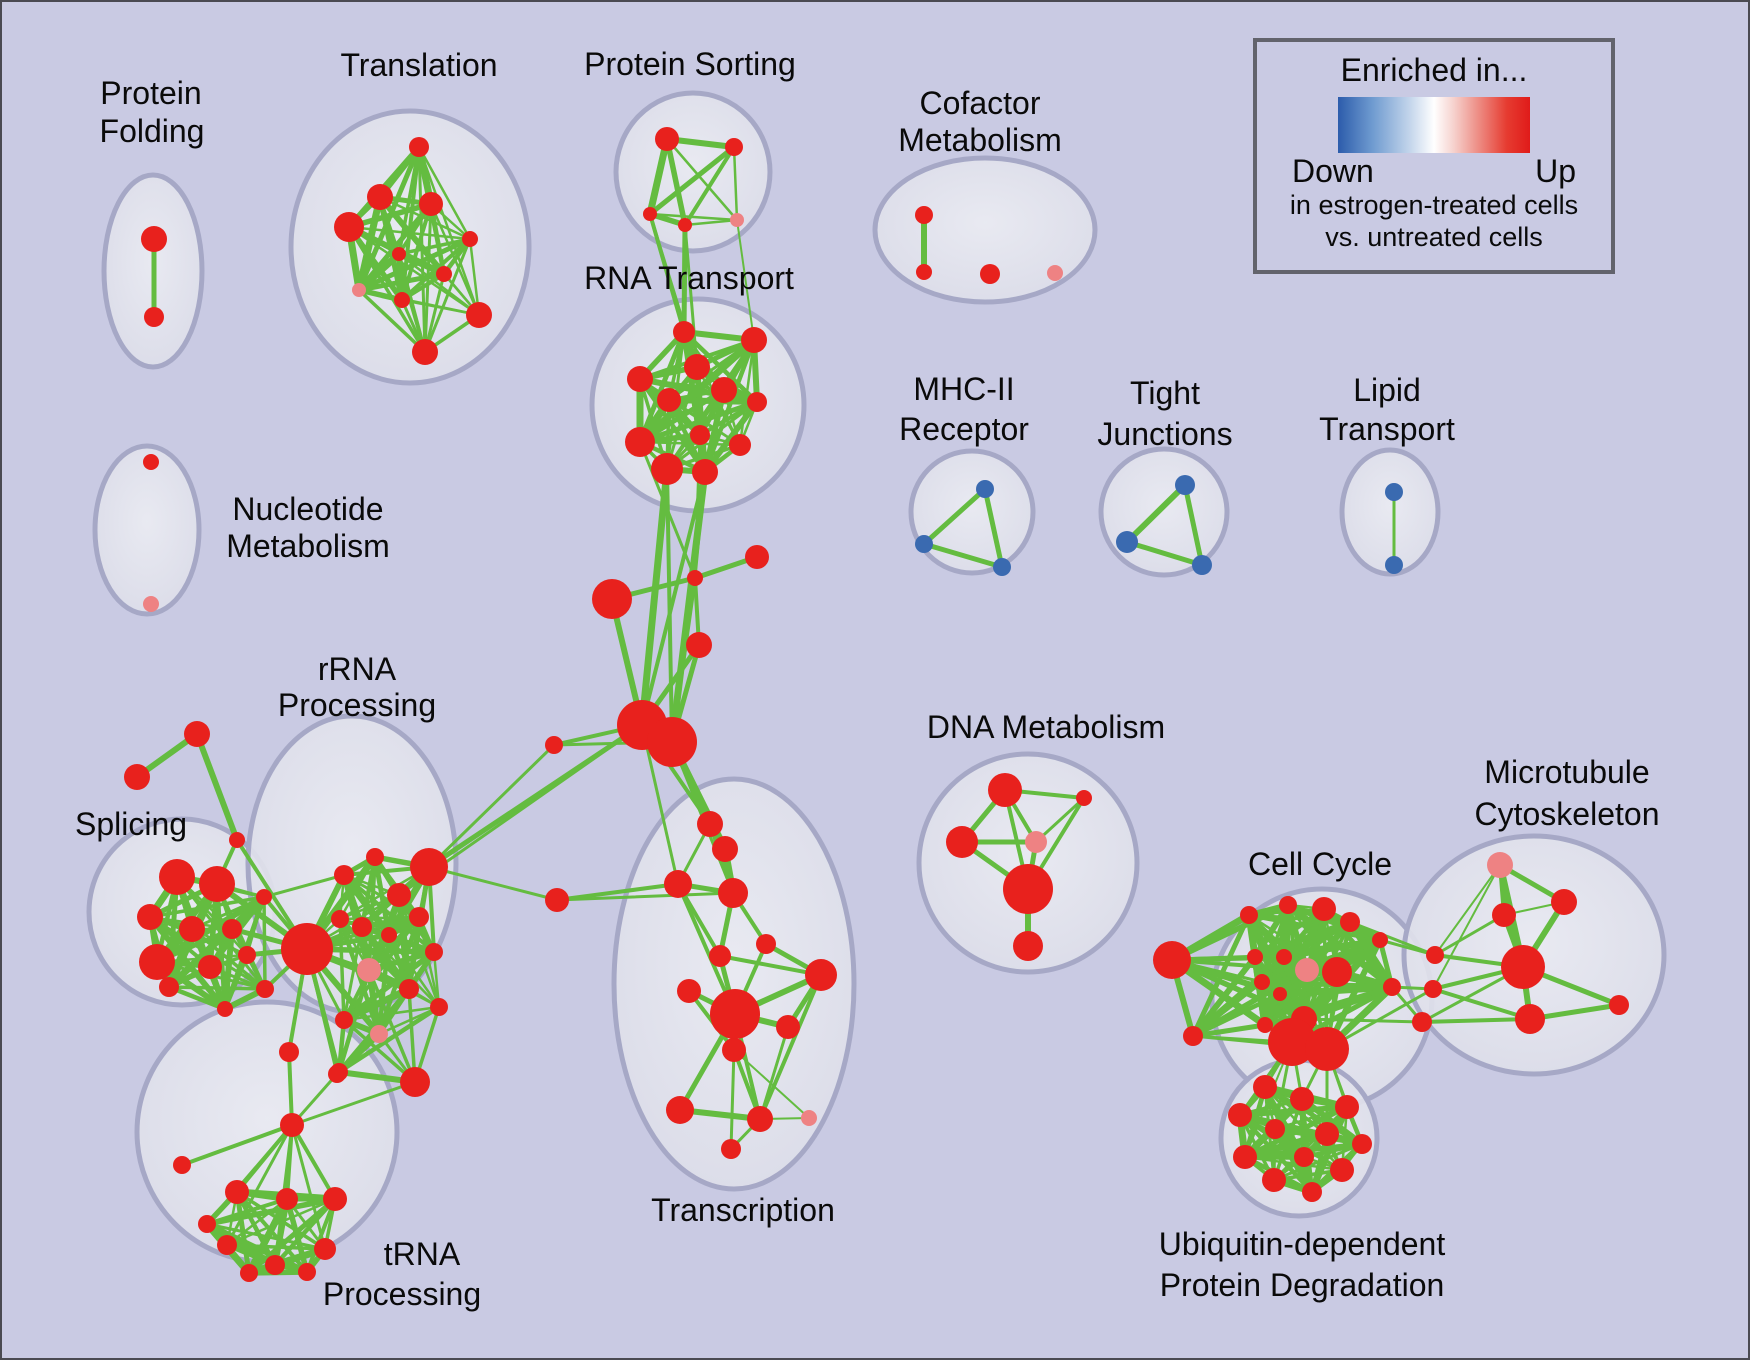 The image size is (1750, 1360). Describe the element at coordinates (1467, 910) in the screenshot. I see `edge-microtubule-cytoskeleton` at that location.